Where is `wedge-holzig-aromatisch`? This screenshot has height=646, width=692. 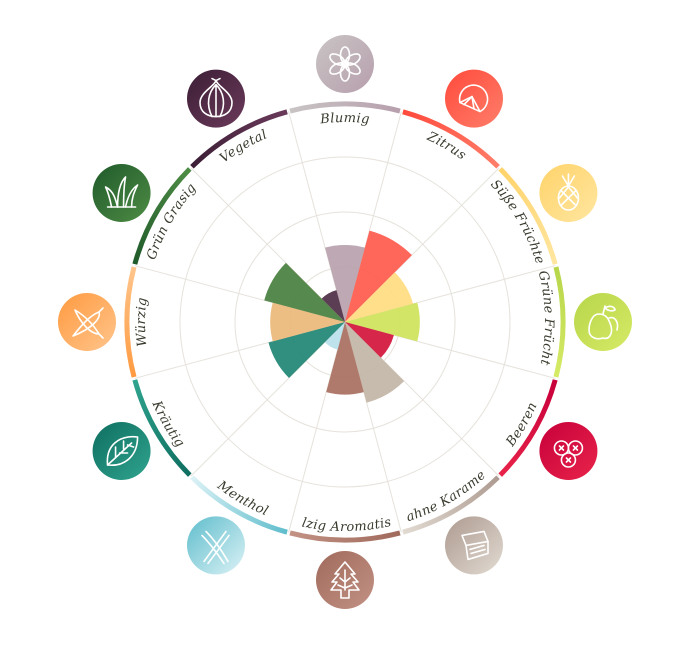
wedge-holzig-aromatisch is located at coordinates (345, 358).